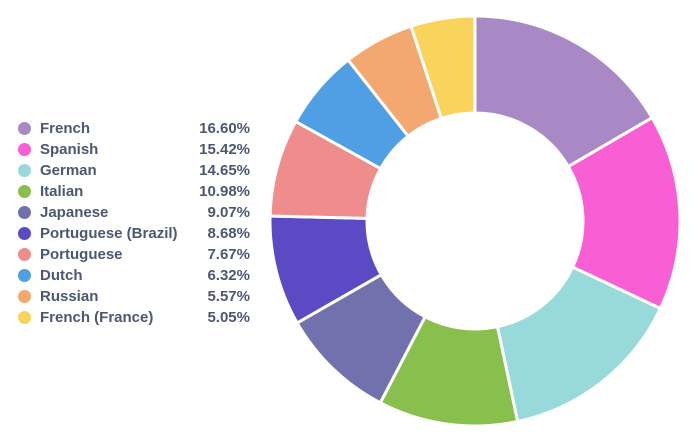  What do you see at coordinates (68, 170) in the screenshot?
I see `legend-label: German` at bounding box center [68, 170].